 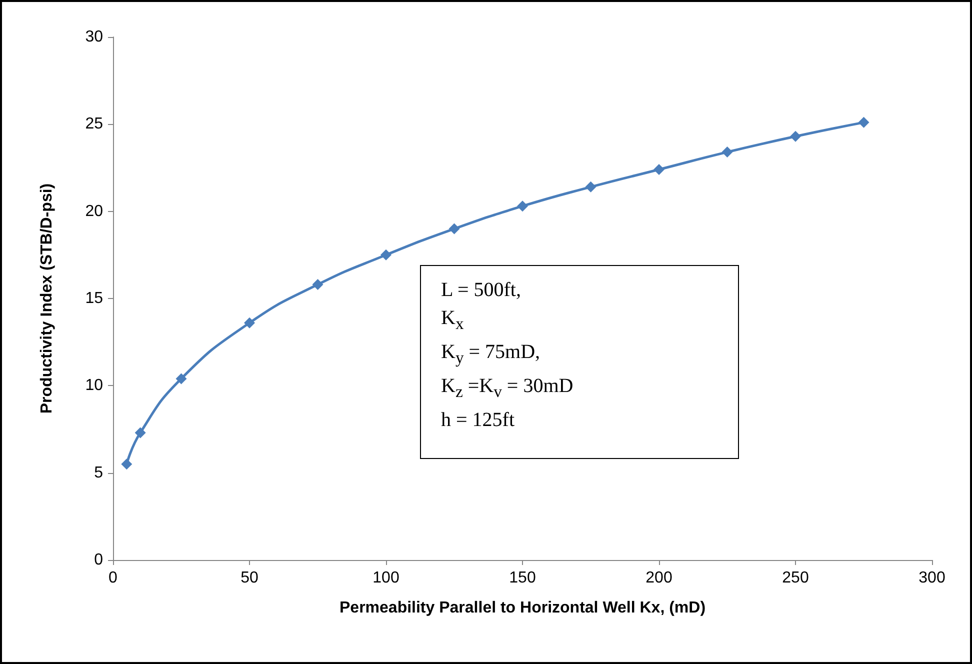 I want to click on y-tick-label: 25, so click(x=94, y=124).